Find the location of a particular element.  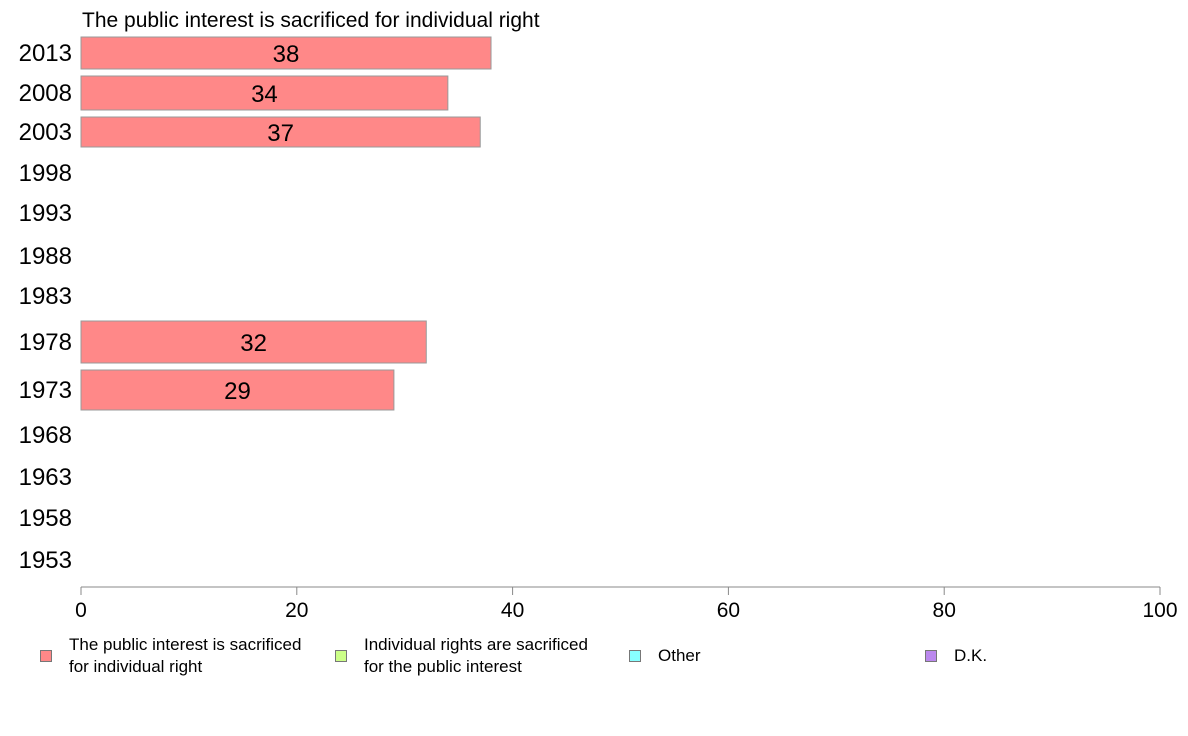

bar-value-label: 29 is located at coordinates (237, 391).